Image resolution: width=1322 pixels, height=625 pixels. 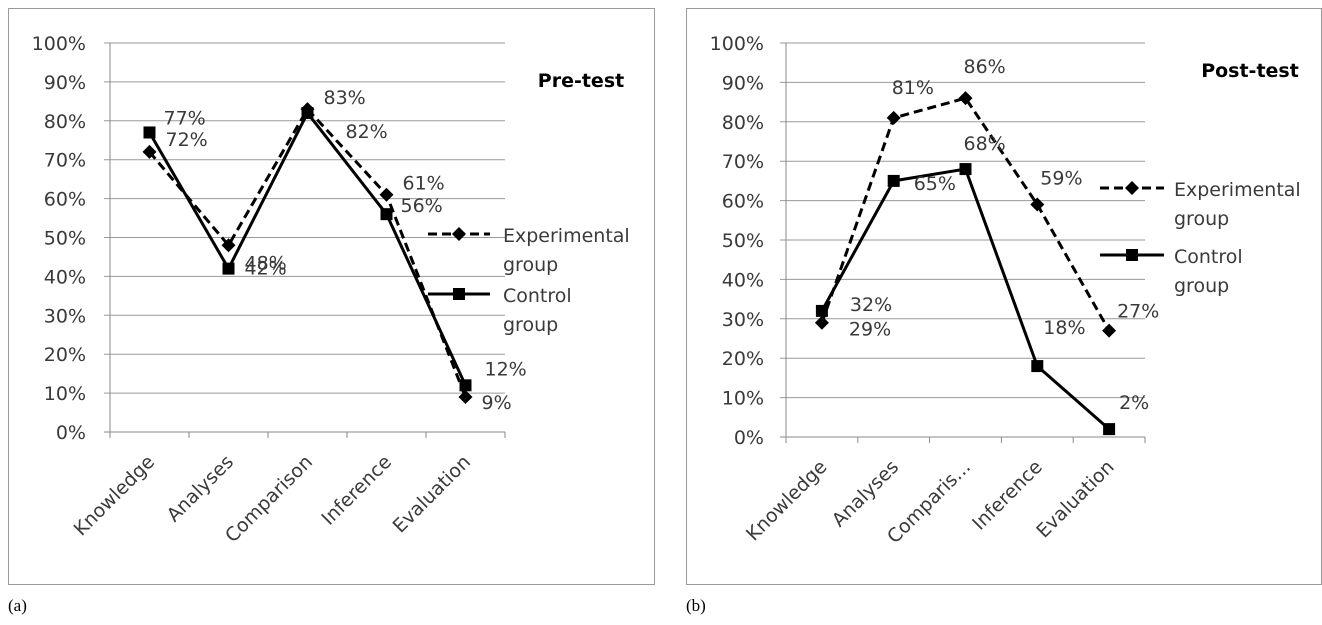 I want to click on caption-a: (a), so click(x=17, y=605).